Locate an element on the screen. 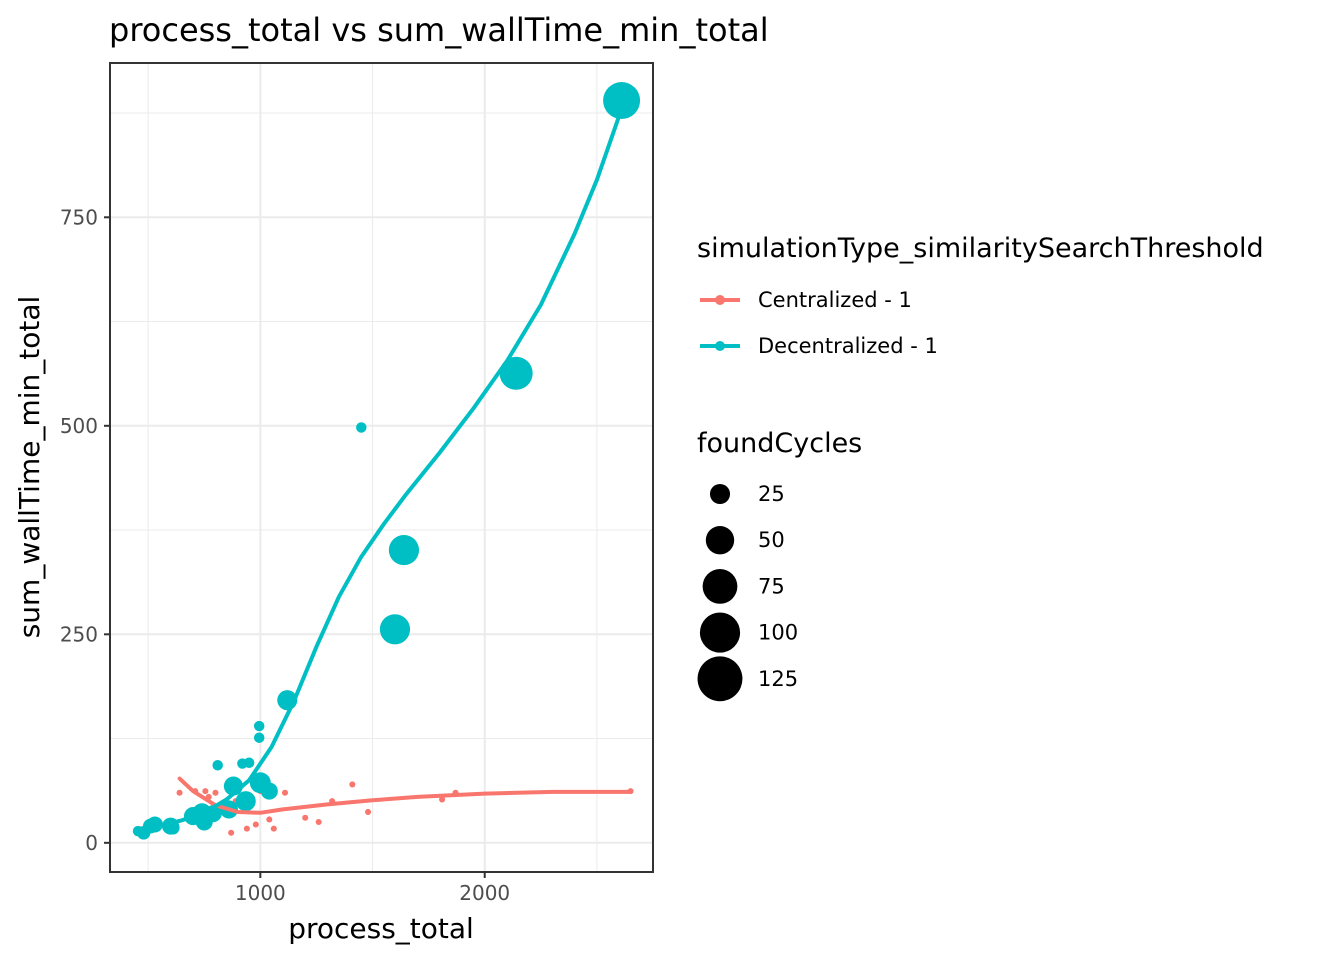 Image resolution: width=1344 pixels, height=960 pixels. x-tick-label: 2000 is located at coordinates (484, 893).